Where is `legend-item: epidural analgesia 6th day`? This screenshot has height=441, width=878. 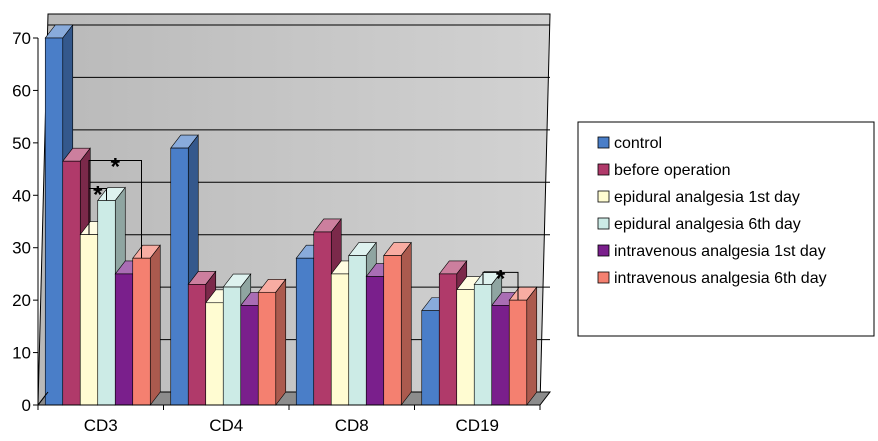
legend-item: epidural analgesia 6th day is located at coordinates (699, 224).